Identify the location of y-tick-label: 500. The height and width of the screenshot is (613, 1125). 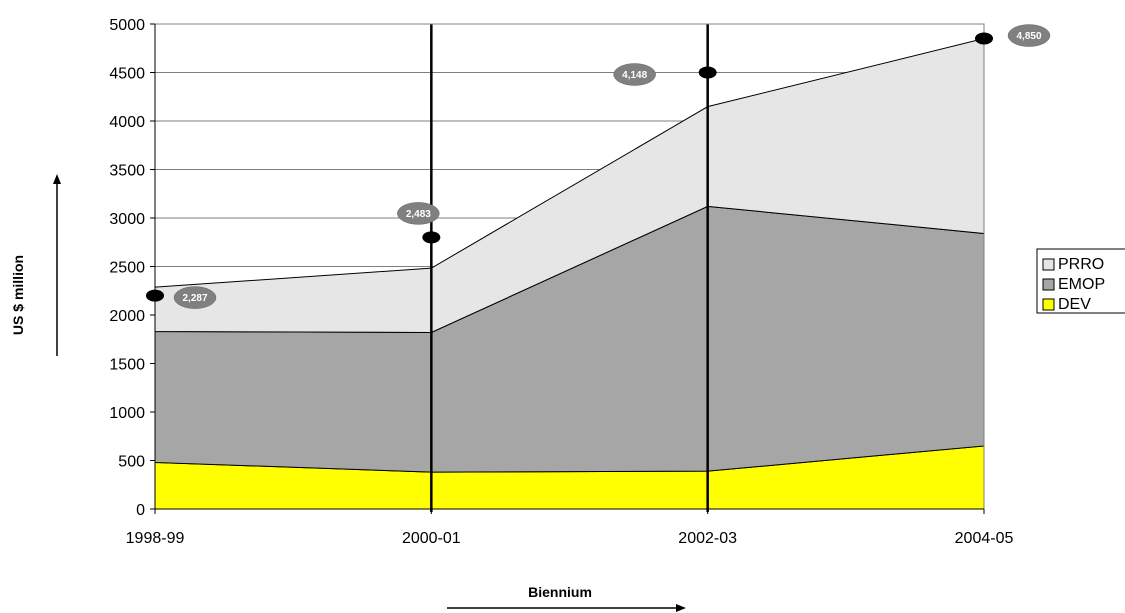
(131, 462).